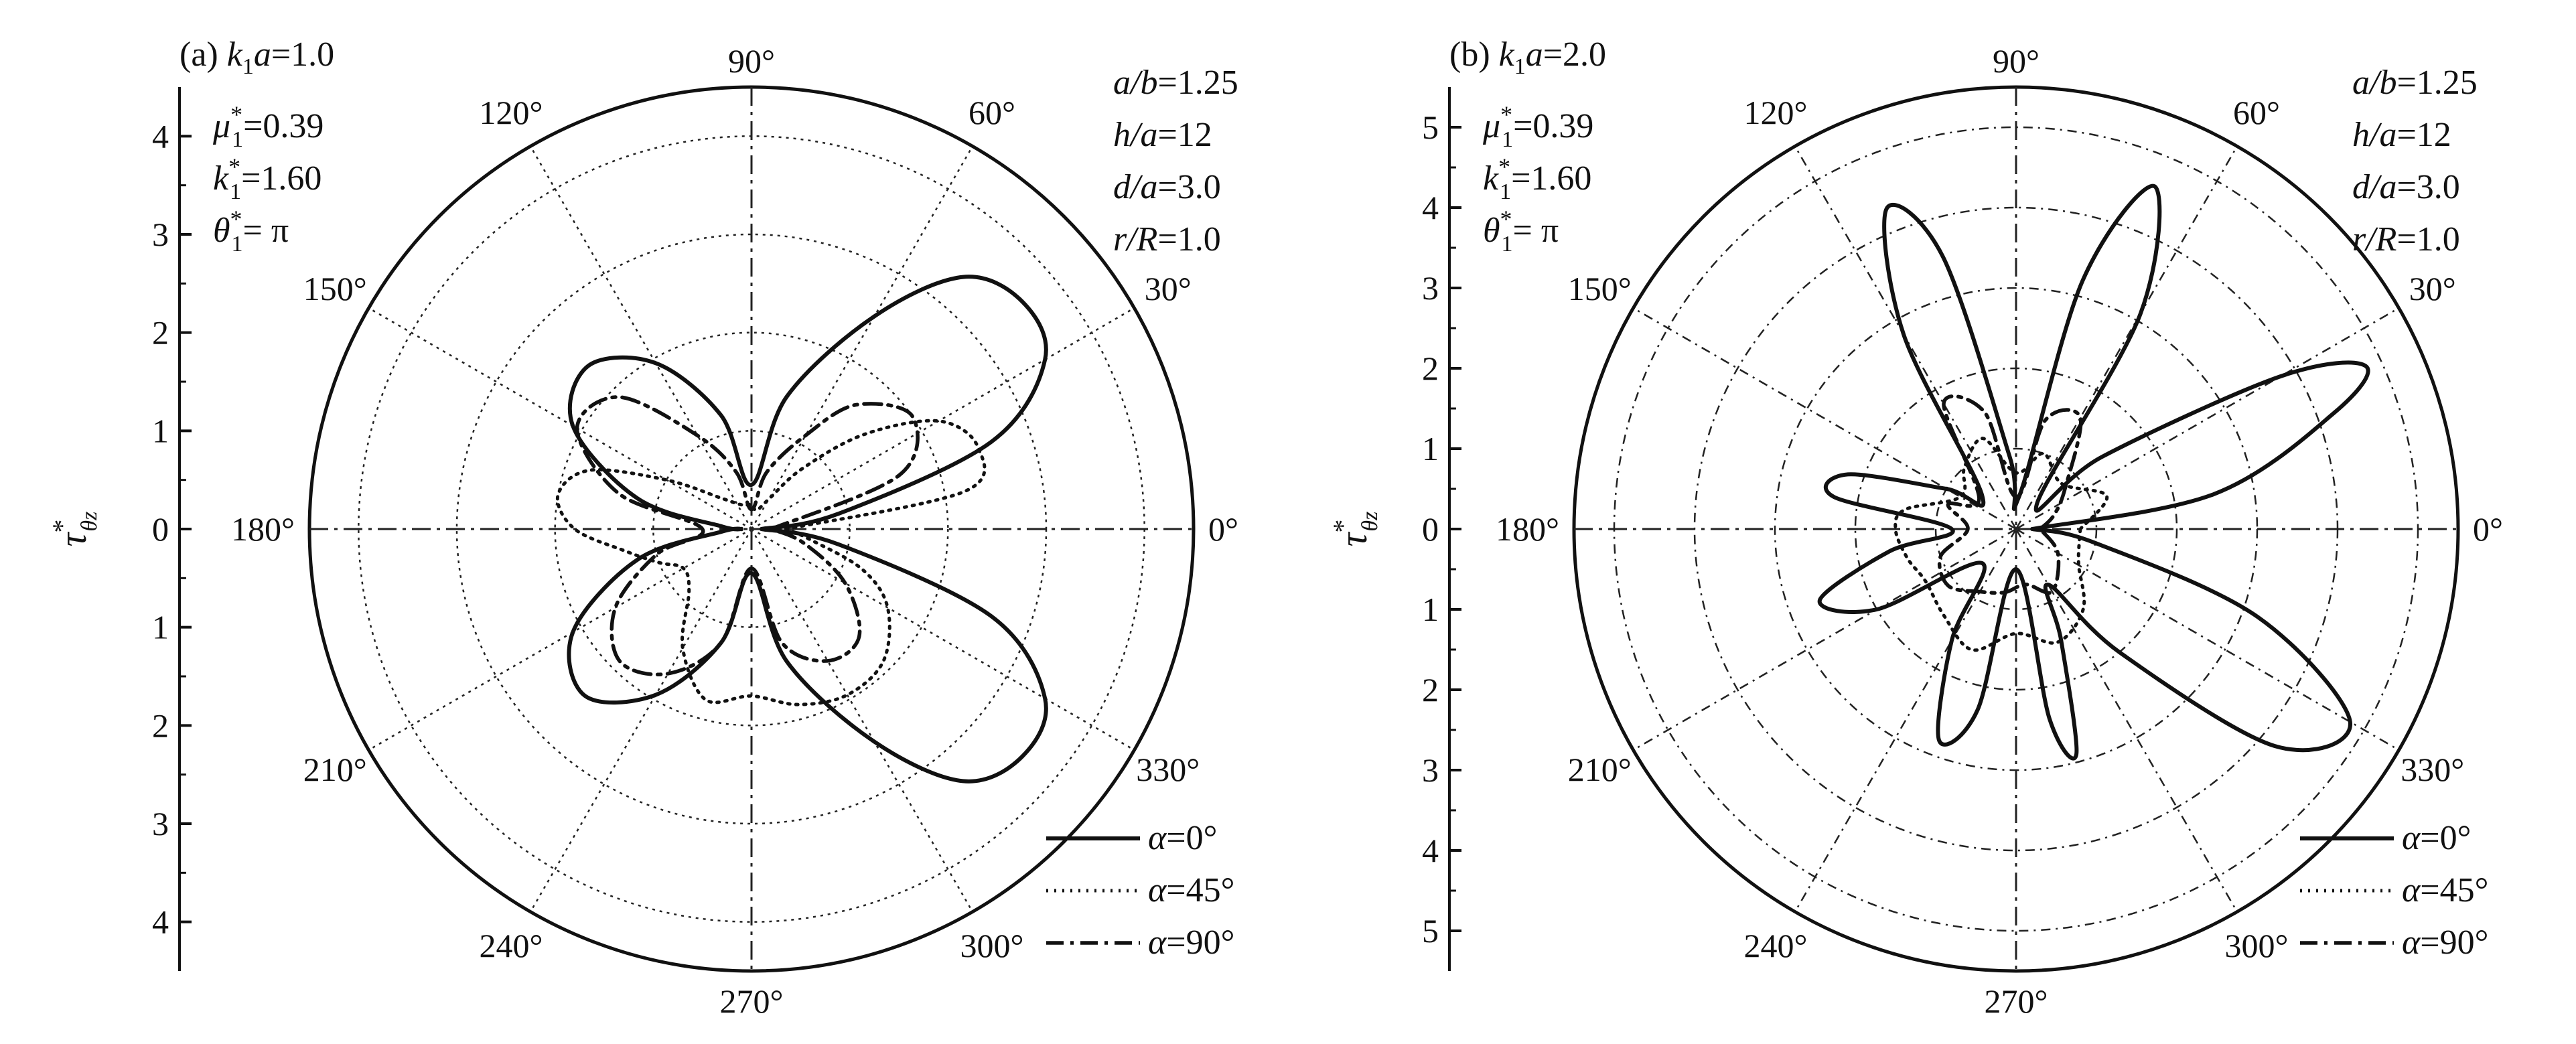  I want to click on grid-ring, so click(751, 529).